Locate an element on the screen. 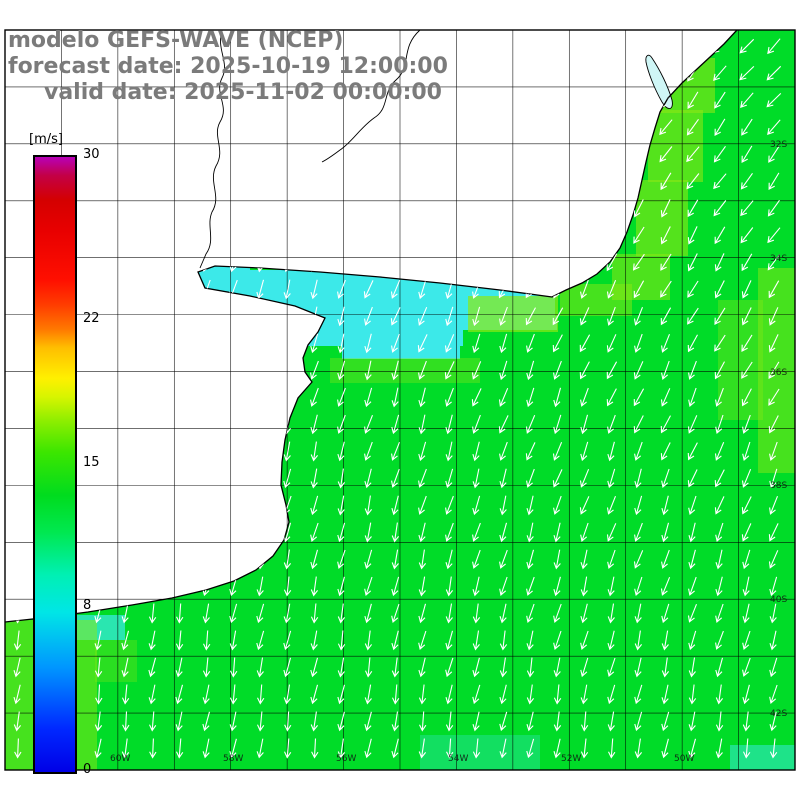  model-title: modelo GEFS-WAVE (NCEP) is located at coordinates (176, 40).